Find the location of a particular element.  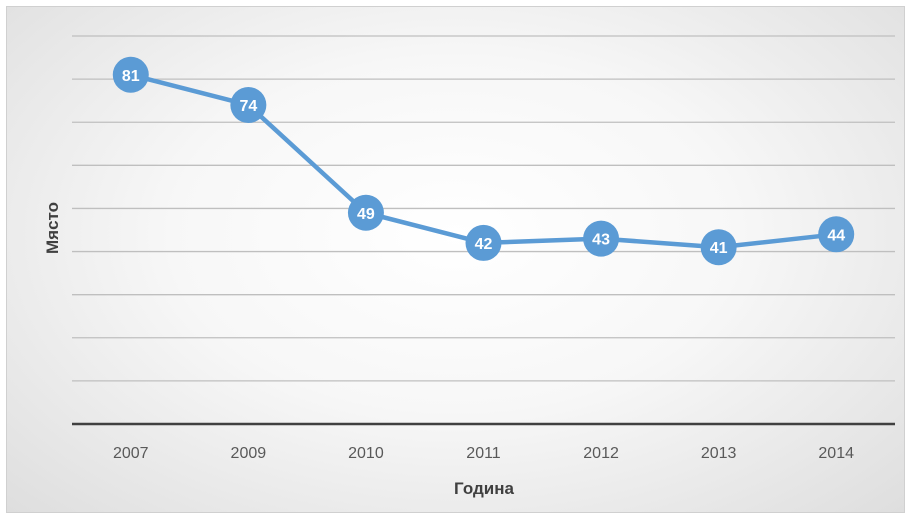

data-label: 74 is located at coordinates (248, 106).